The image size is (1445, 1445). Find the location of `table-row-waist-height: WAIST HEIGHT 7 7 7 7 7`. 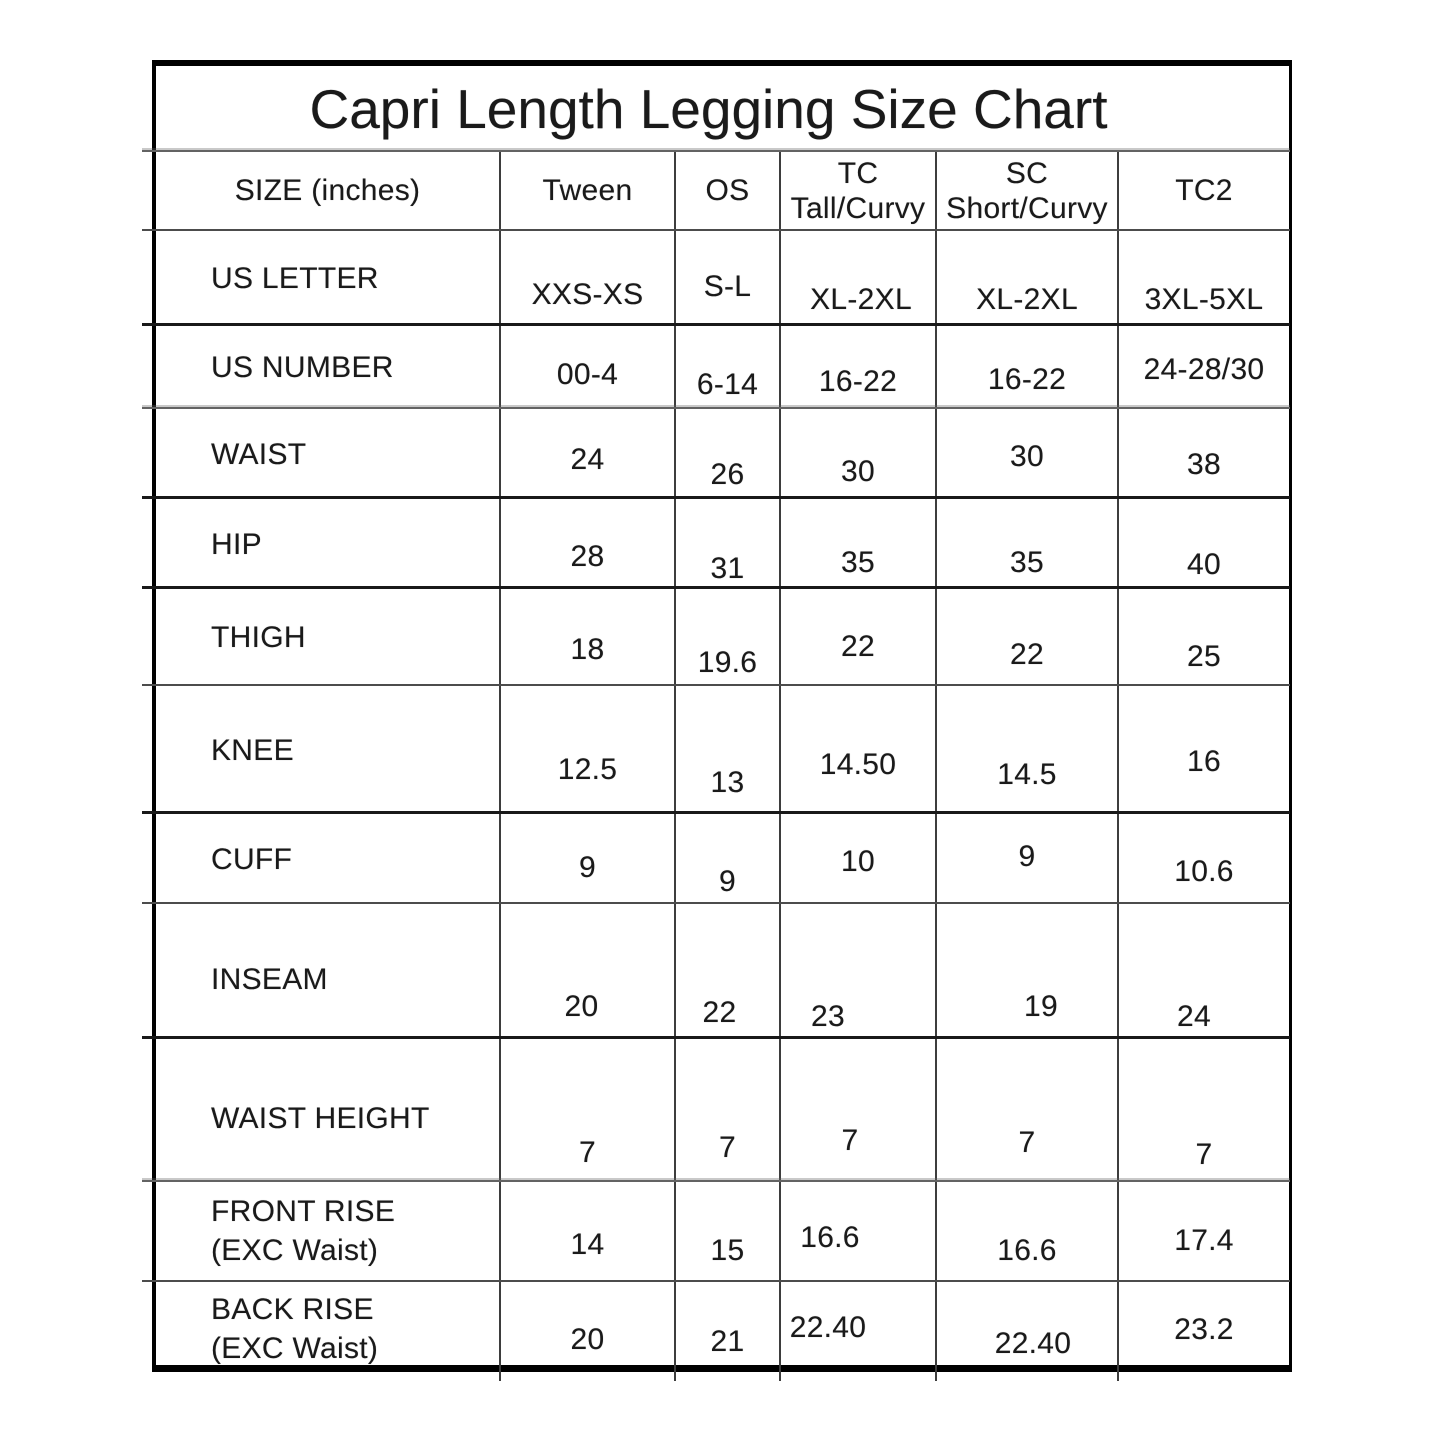

table-row-waist-height: WAIST HEIGHT 7 7 7 7 7 is located at coordinates (716, 1109).